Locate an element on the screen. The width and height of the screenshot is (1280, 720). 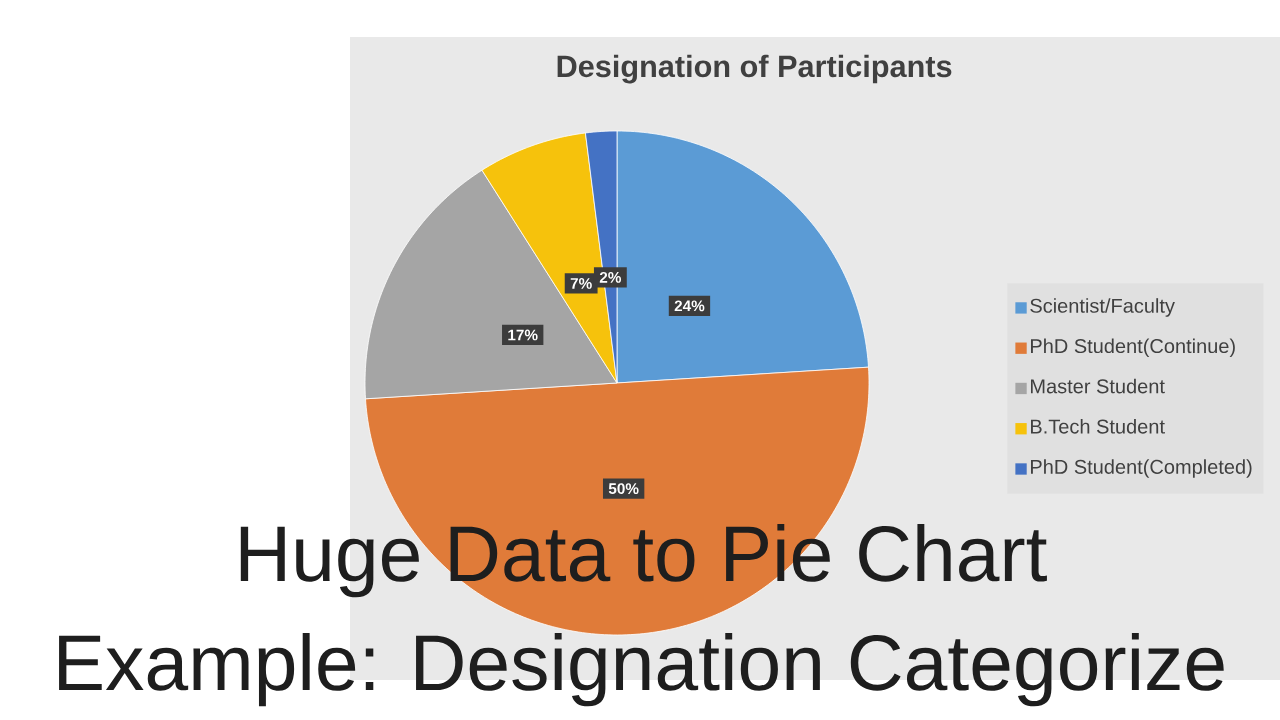
data-label: 17% is located at coordinates (523, 335).